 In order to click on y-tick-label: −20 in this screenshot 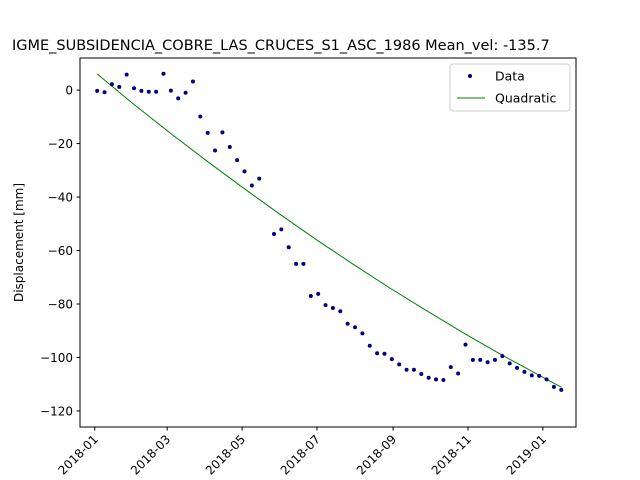, I will do `click(60, 144)`.